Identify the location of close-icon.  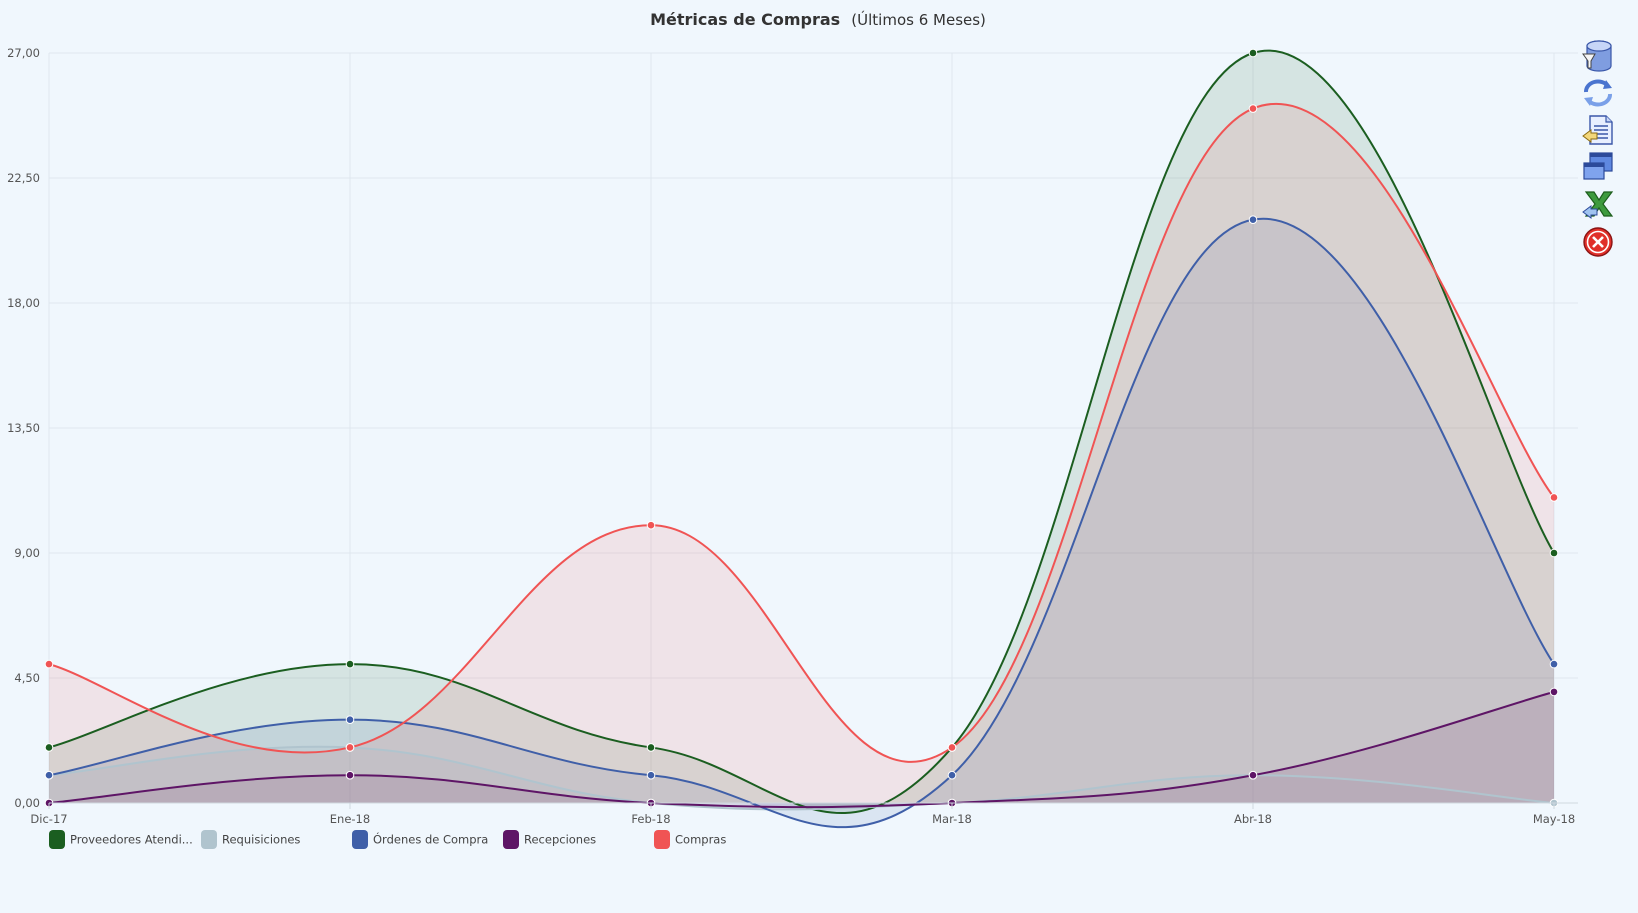
(1598, 242).